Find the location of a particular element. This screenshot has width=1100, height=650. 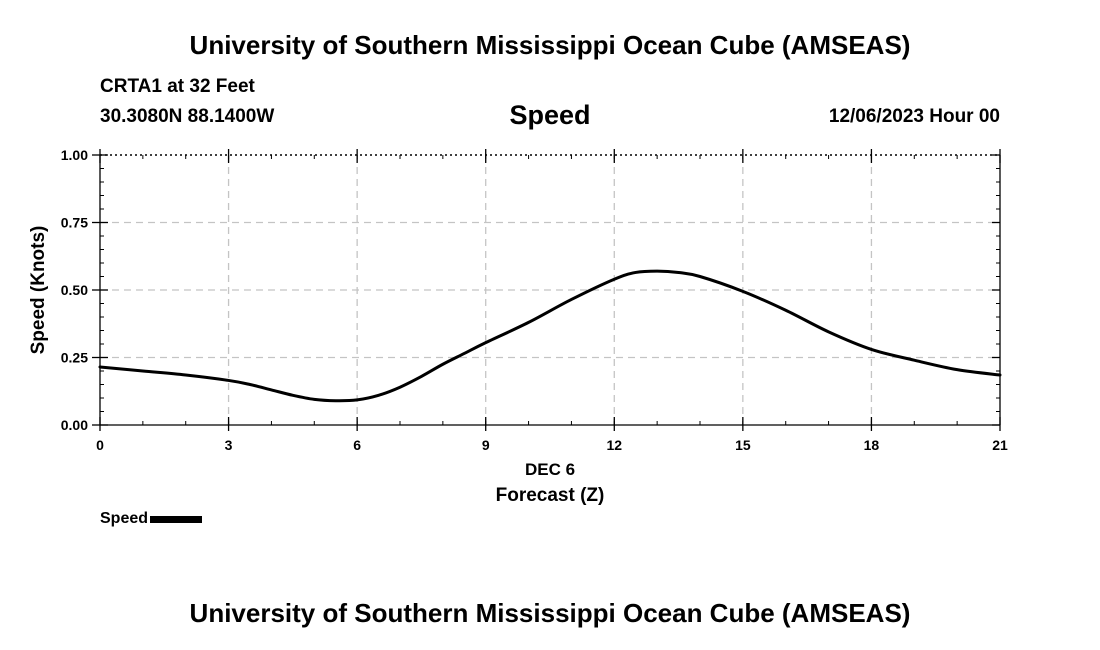

station-label: CRTA1 at 32 Feet is located at coordinates (177, 86).